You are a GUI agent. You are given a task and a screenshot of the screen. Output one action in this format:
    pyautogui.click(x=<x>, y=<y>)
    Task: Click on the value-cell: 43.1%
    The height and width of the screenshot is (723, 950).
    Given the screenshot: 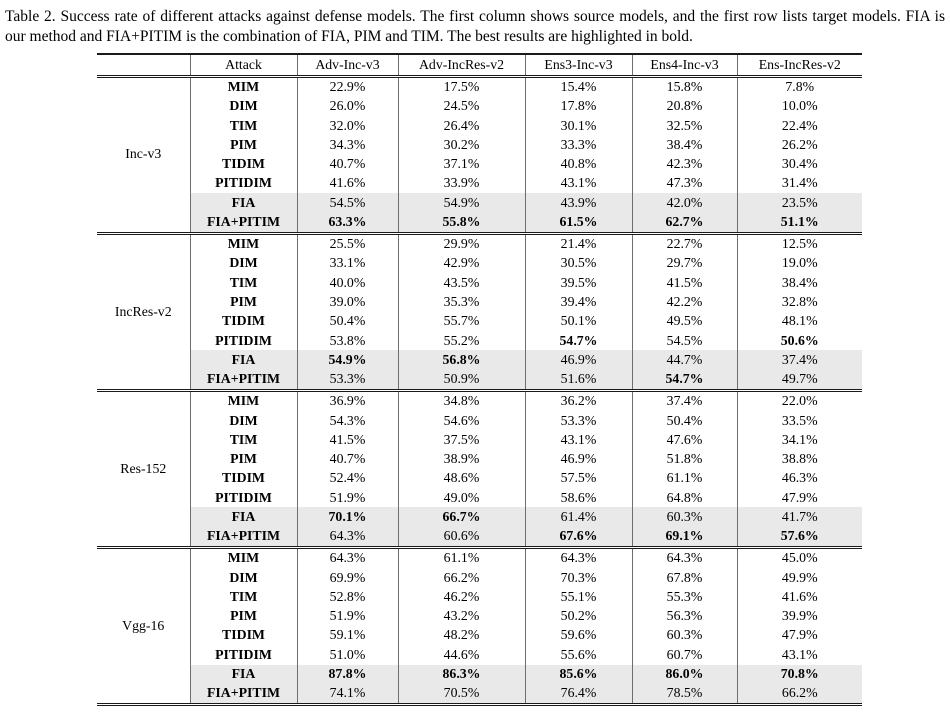 What is the action you would take?
    pyautogui.click(x=578, y=183)
    